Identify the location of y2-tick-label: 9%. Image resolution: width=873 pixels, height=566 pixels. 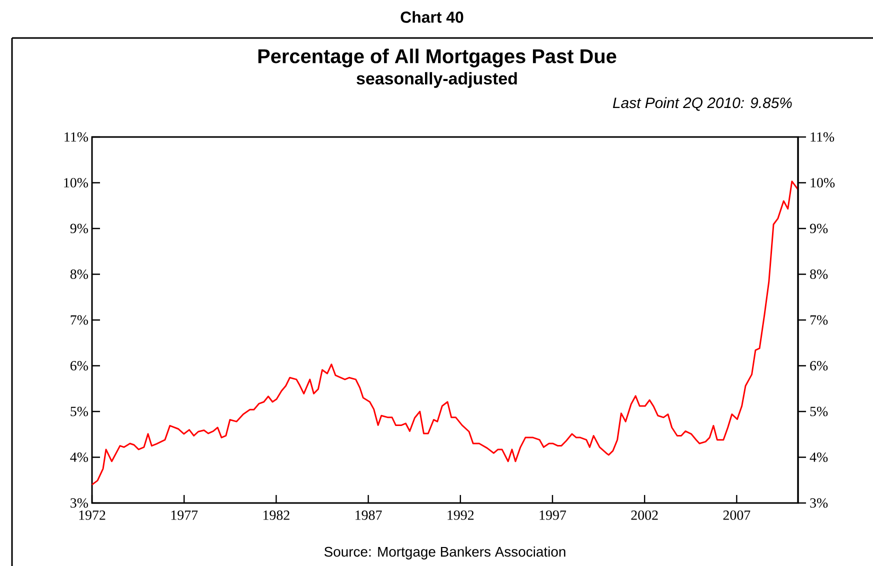
(819, 229).